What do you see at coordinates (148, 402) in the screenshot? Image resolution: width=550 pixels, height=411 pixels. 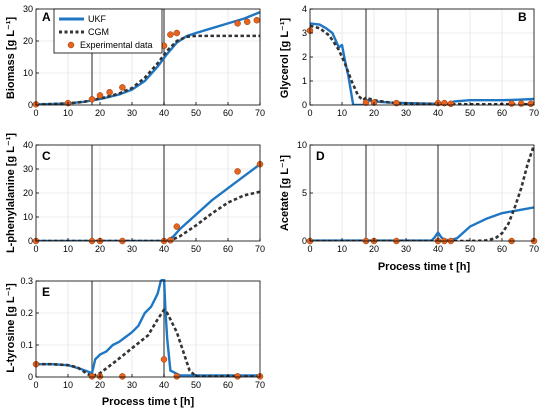 I see `xlabel-e: Process time t [h]` at bounding box center [148, 402].